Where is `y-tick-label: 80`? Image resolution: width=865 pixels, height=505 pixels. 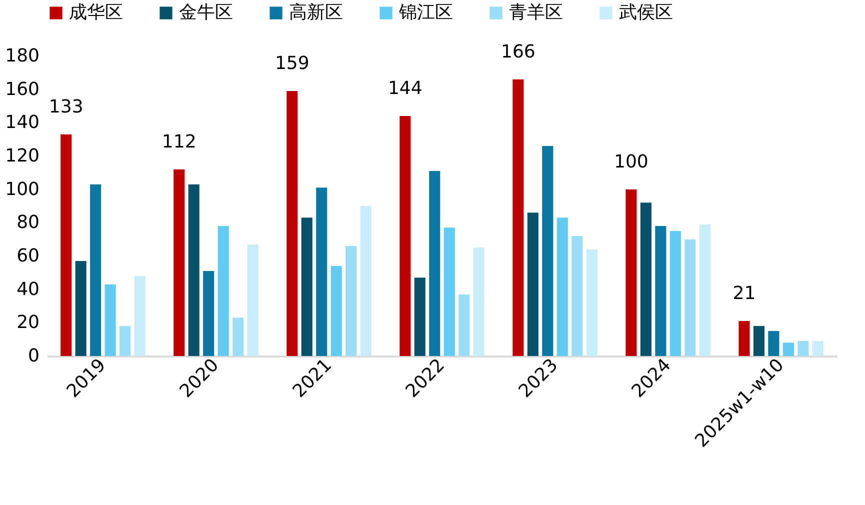
y-tick-label: 80 is located at coordinates (28, 223).